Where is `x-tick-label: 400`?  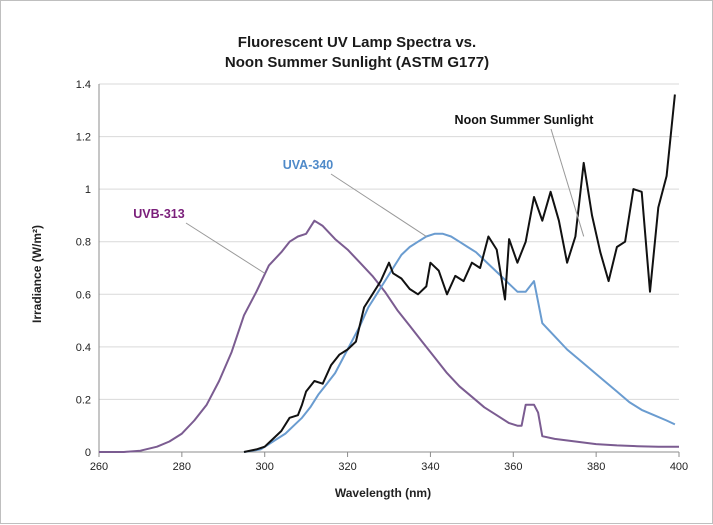
x-tick-label: 400 is located at coordinates (679, 467).